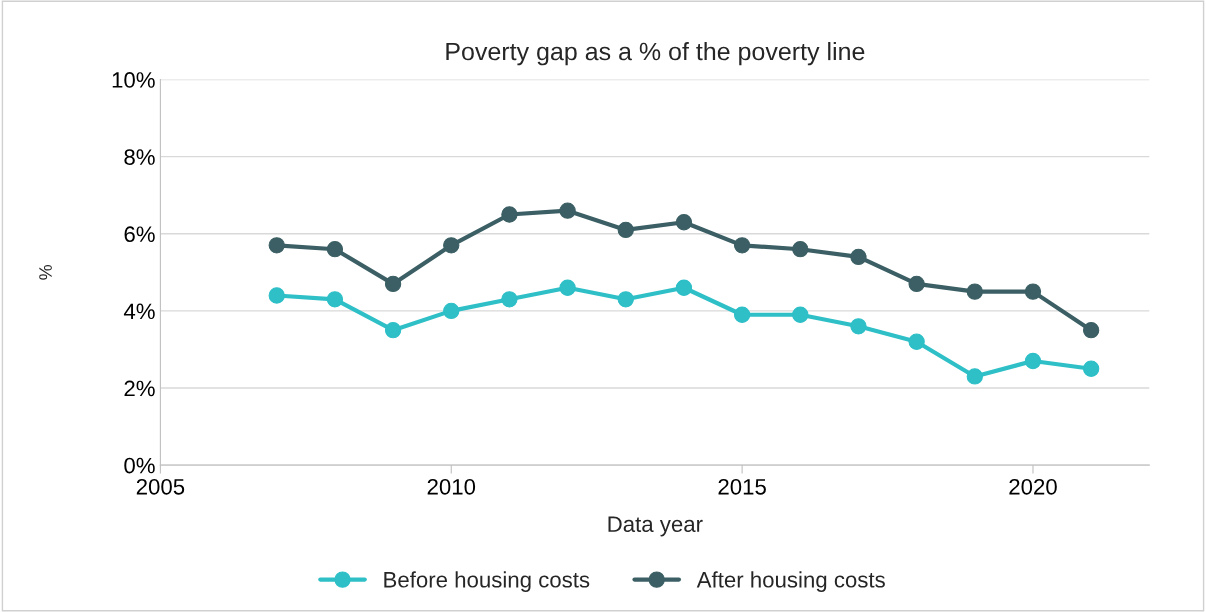 The height and width of the screenshot is (612, 1206). Describe the element at coordinates (160, 486) in the screenshot. I see `x-tick-label: 2005` at that location.